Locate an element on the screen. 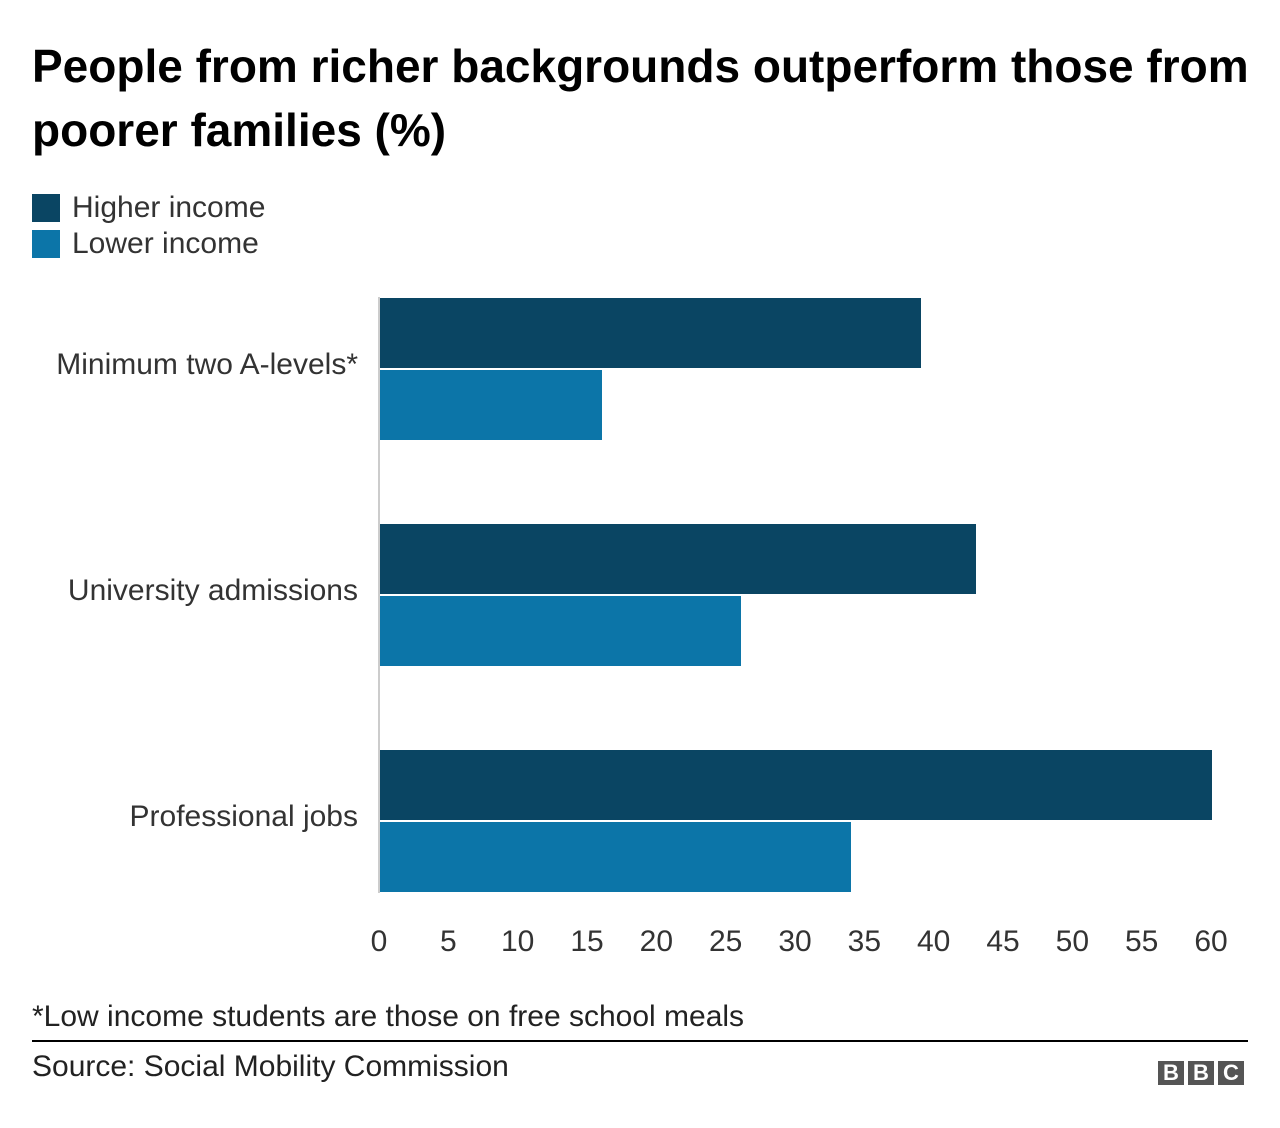 Image resolution: width=1280 pixels, height=1128 pixels. legend-swatch-higher is located at coordinates (46, 208).